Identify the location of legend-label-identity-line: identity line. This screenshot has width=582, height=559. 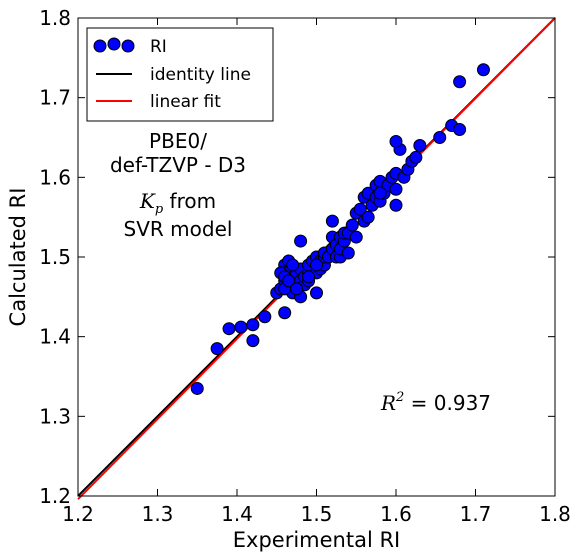
(200, 75).